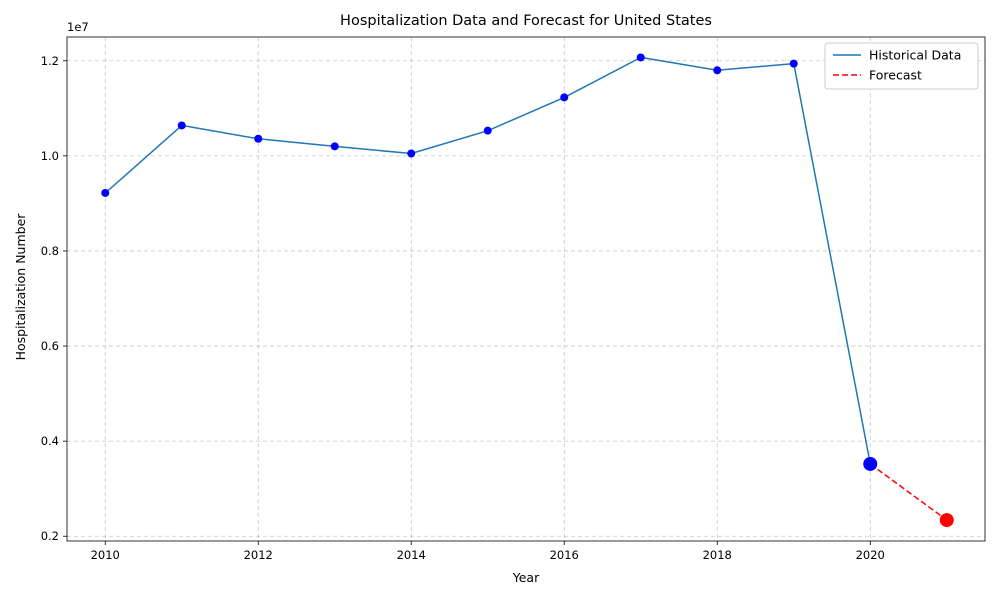 The width and height of the screenshot is (1000, 604). What do you see at coordinates (564, 555) in the screenshot?
I see `x-tick-label: 2016` at bounding box center [564, 555].